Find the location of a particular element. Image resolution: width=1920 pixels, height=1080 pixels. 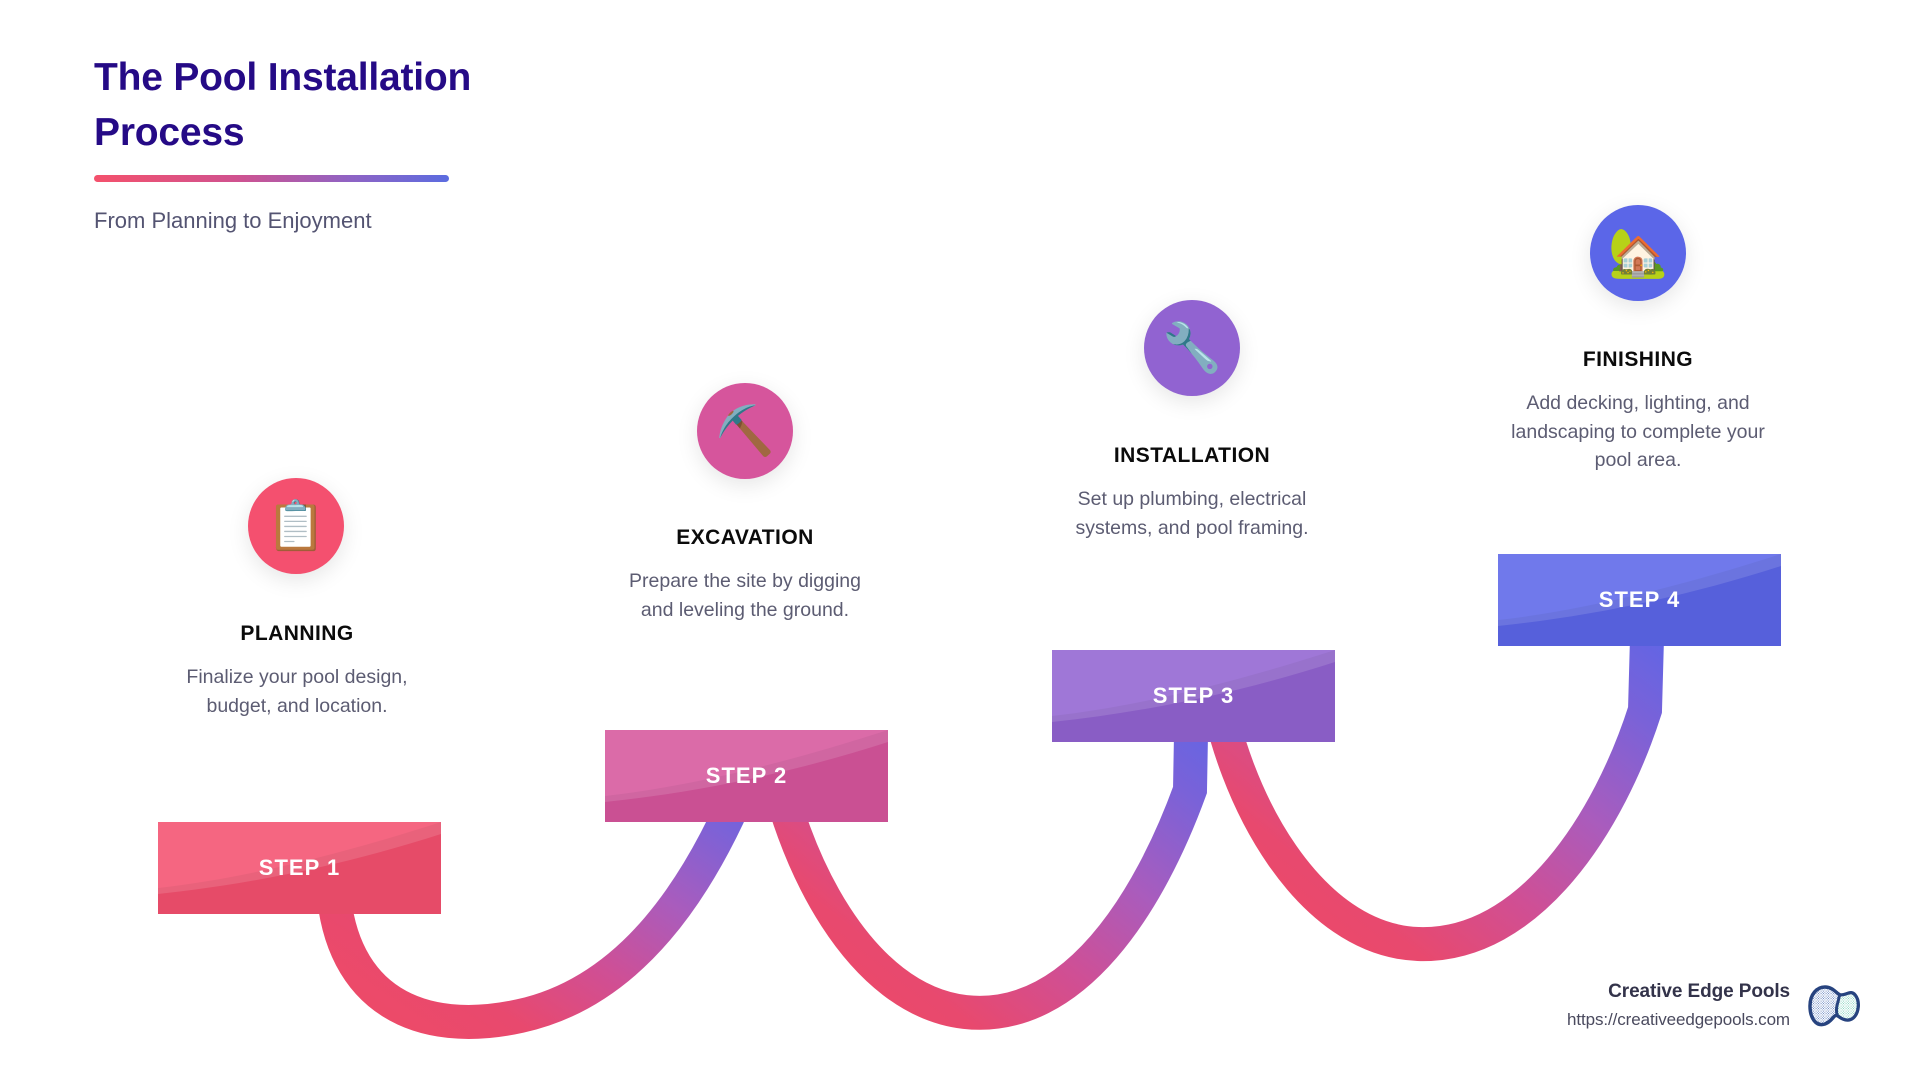

peanut-pool-logo-icon is located at coordinates (1834, 1005).